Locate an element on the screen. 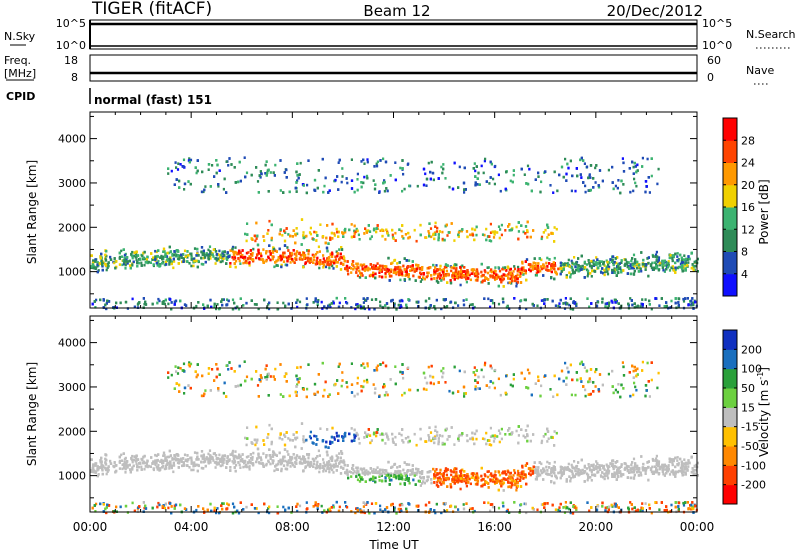  nsky-label: N.Sky is located at coordinates (20, 36).